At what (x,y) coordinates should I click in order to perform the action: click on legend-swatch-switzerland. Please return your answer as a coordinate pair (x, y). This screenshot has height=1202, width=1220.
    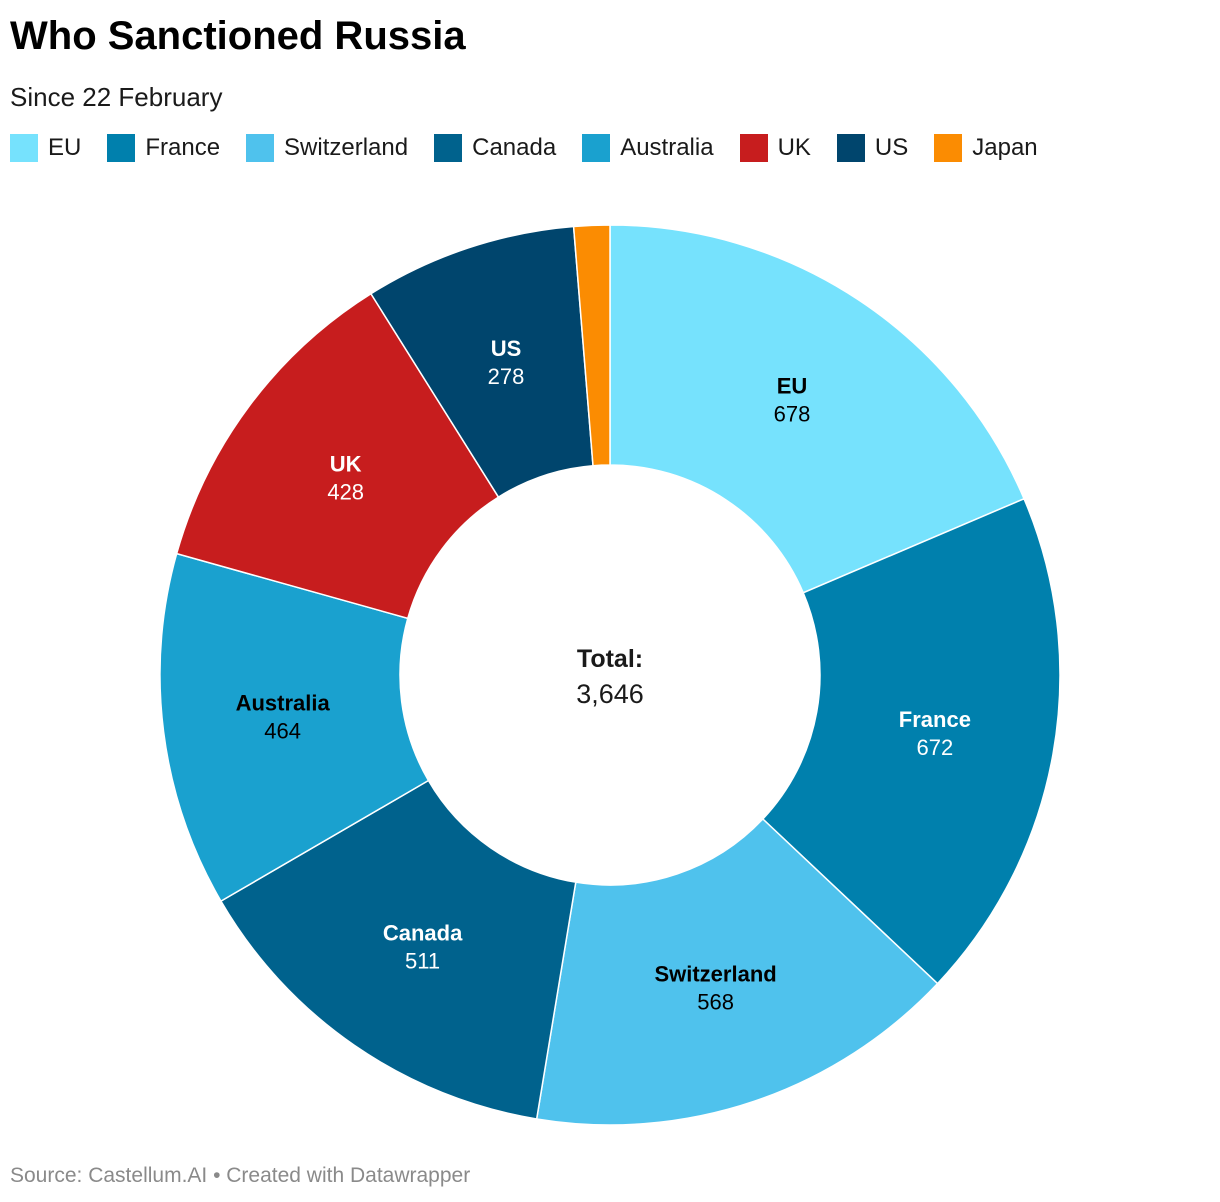
    Looking at the image, I should click on (260, 148).